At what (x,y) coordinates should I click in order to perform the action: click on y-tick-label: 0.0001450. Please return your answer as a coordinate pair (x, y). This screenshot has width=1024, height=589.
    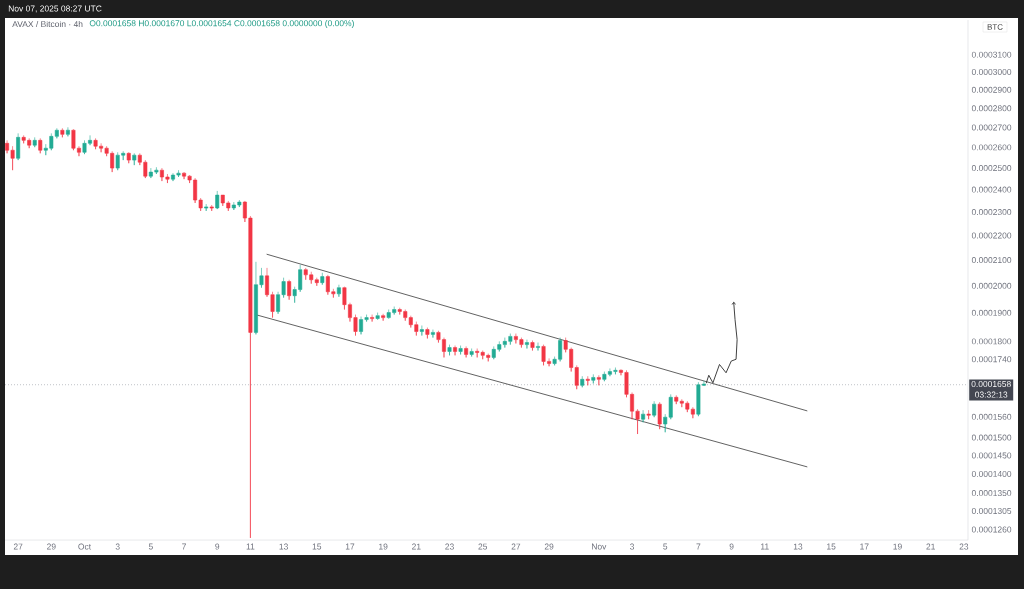
    Looking at the image, I should click on (991, 455).